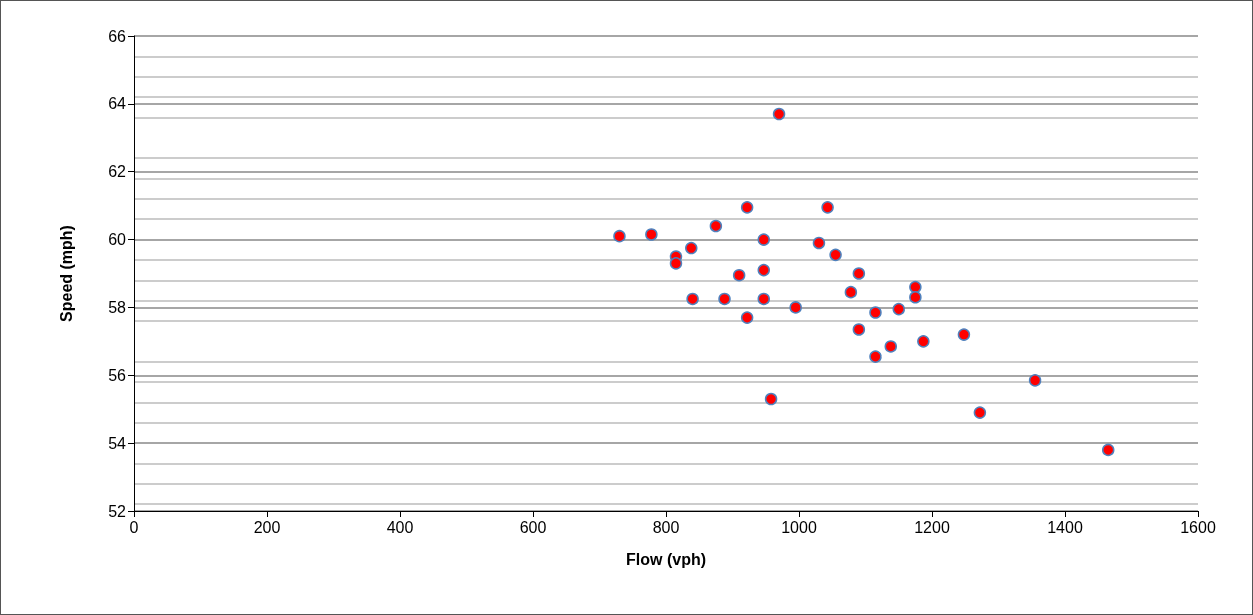 The image size is (1253, 615). I want to click on x-tick-label: 1400, so click(1065, 527).